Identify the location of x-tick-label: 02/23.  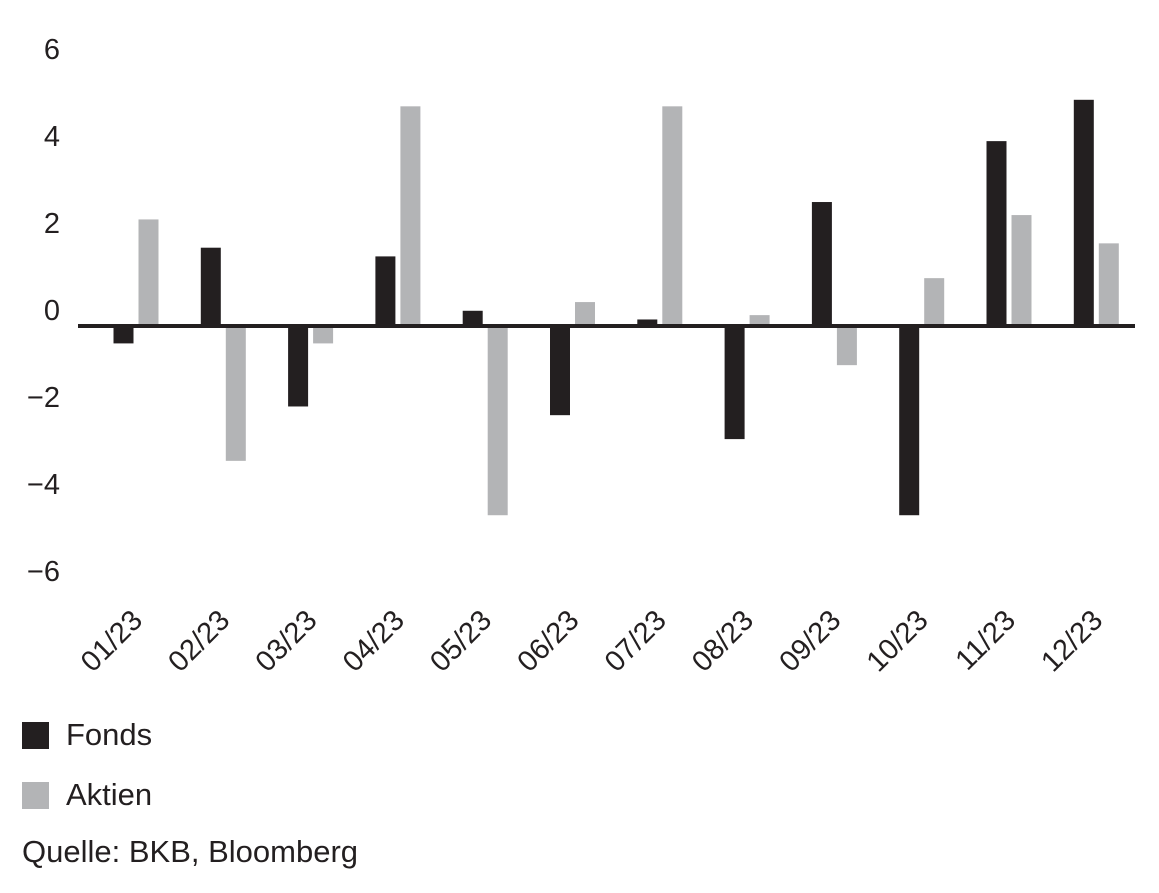
(199, 641).